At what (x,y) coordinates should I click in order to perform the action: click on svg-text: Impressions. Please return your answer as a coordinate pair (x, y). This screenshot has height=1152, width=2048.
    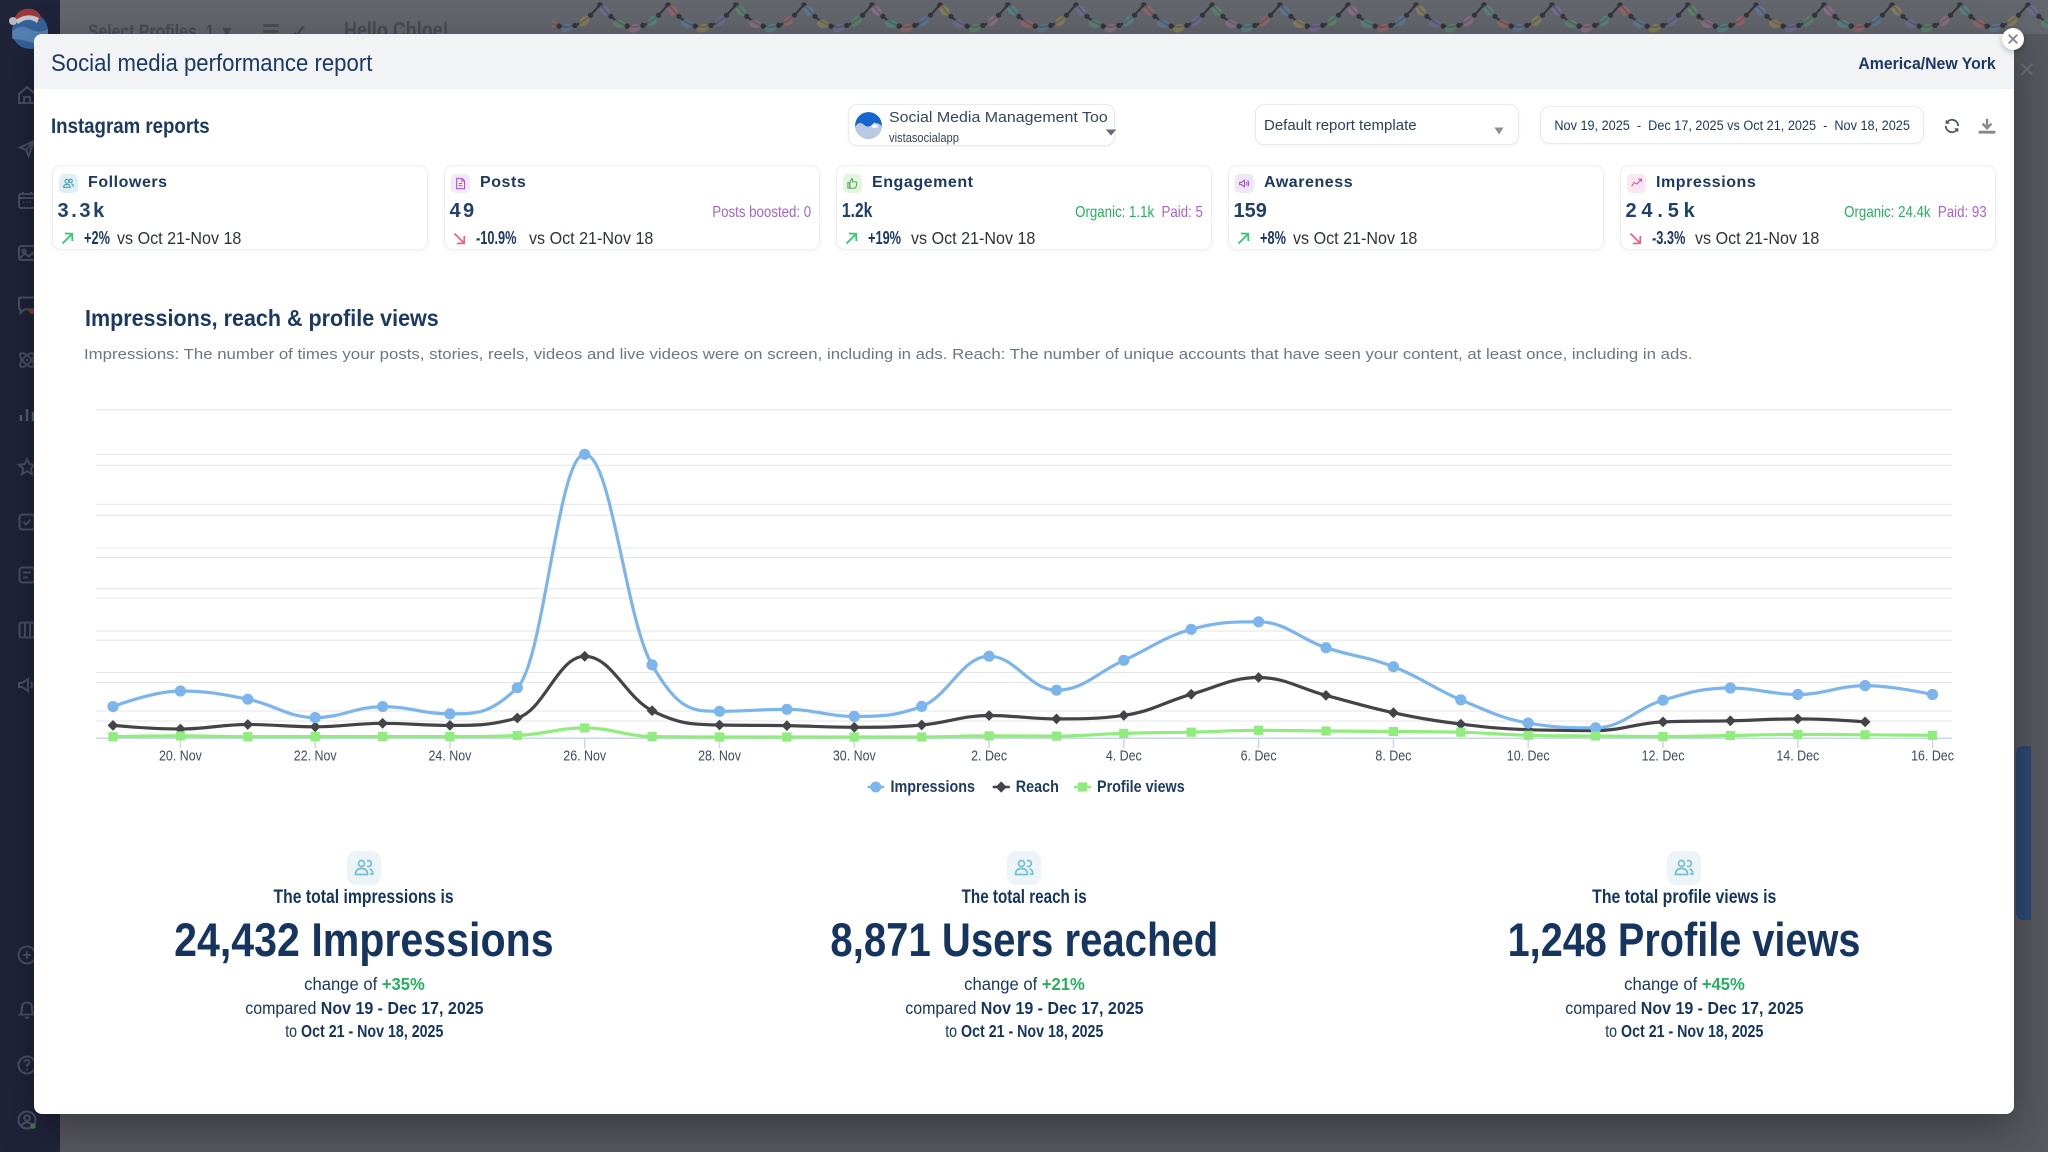
    Looking at the image, I should click on (933, 787).